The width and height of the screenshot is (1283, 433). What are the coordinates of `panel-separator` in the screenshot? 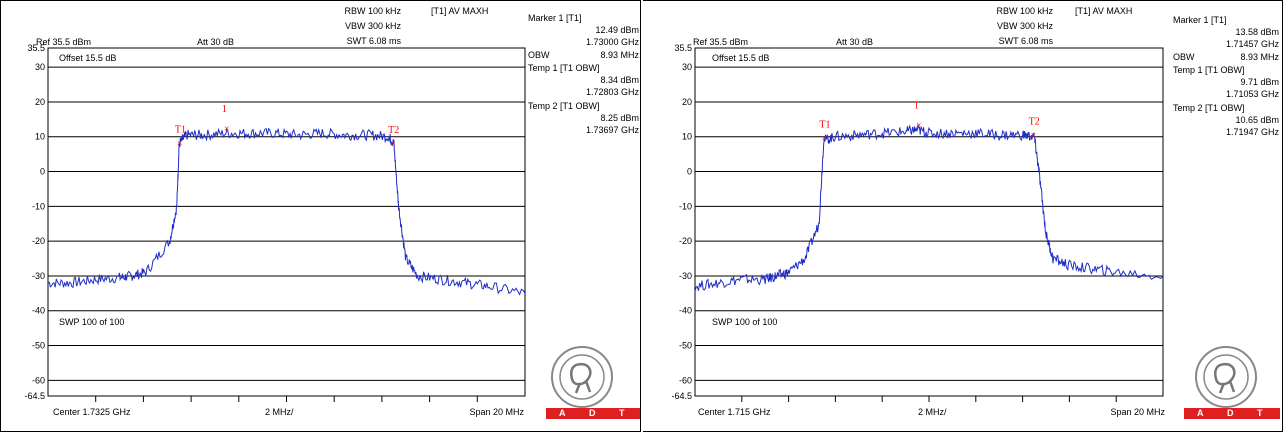 It's located at (641, 216).